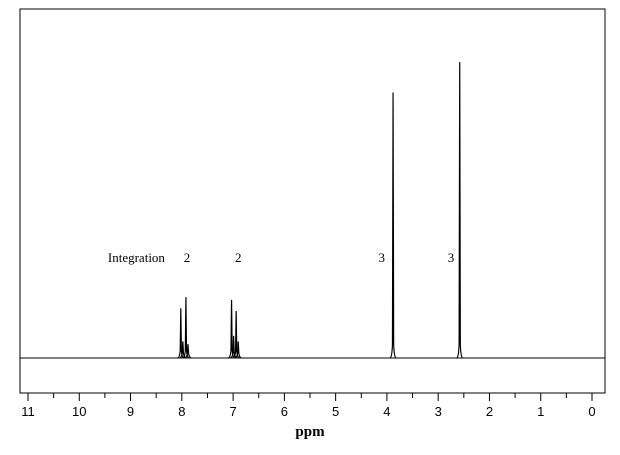 The width and height of the screenshot is (620, 455). Describe the element at coordinates (591, 411) in the screenshot. I see `tick-label: 0` at that location.